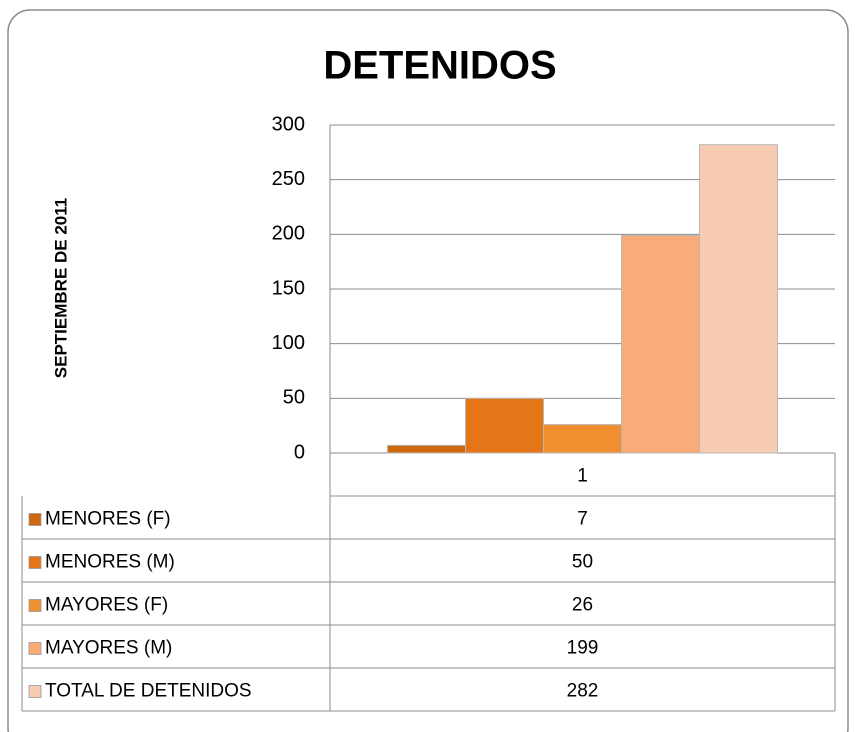  Describe the element at coordinates (108, 519) in the screenshot. I see `legend-label: MENORES (F)` at that location.